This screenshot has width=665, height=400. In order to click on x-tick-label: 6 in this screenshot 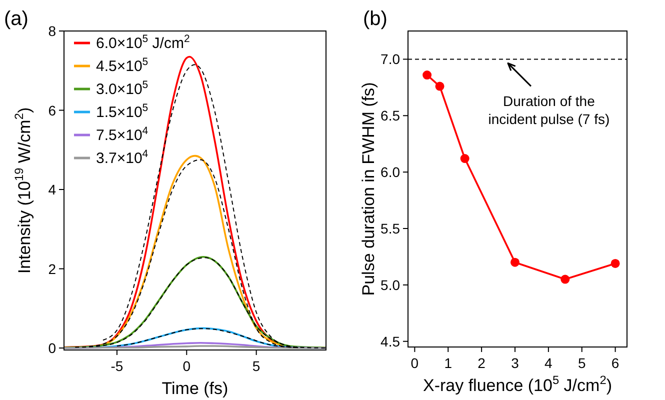, I will do `click(615, 363)`.